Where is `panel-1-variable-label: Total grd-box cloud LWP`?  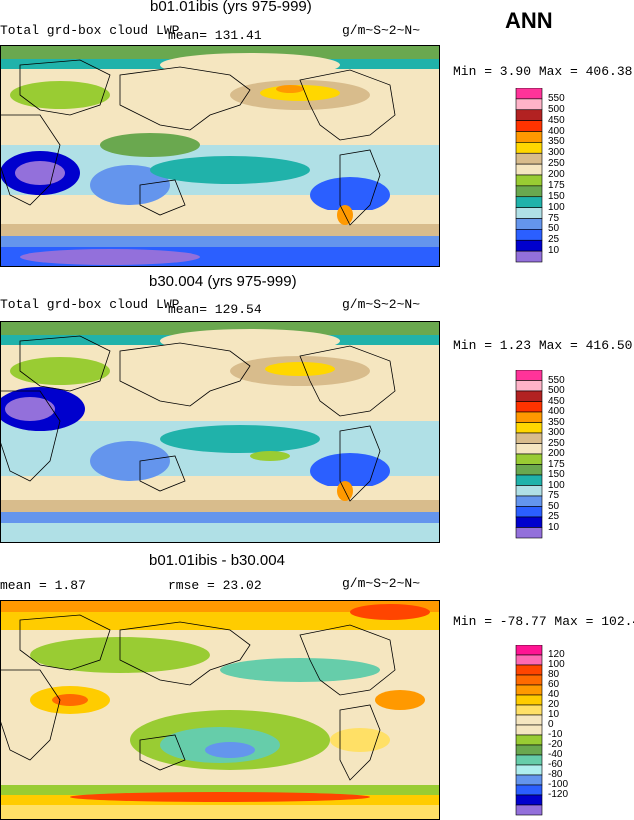
panel-1-variable-label: Total grd-box cloud LWP is located at coordinates (90, 30).